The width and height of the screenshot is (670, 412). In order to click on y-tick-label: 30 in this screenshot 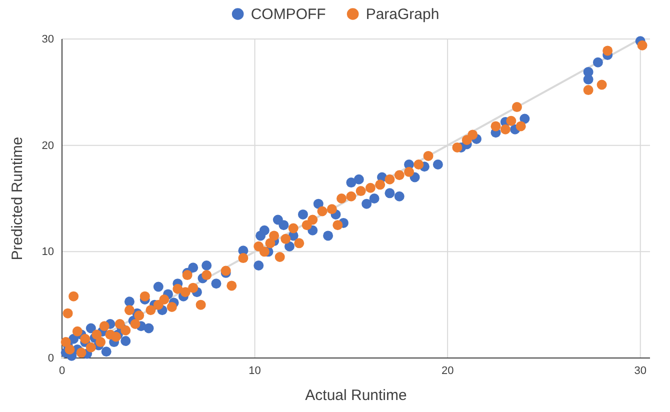, I will do `click(48, 40)`.